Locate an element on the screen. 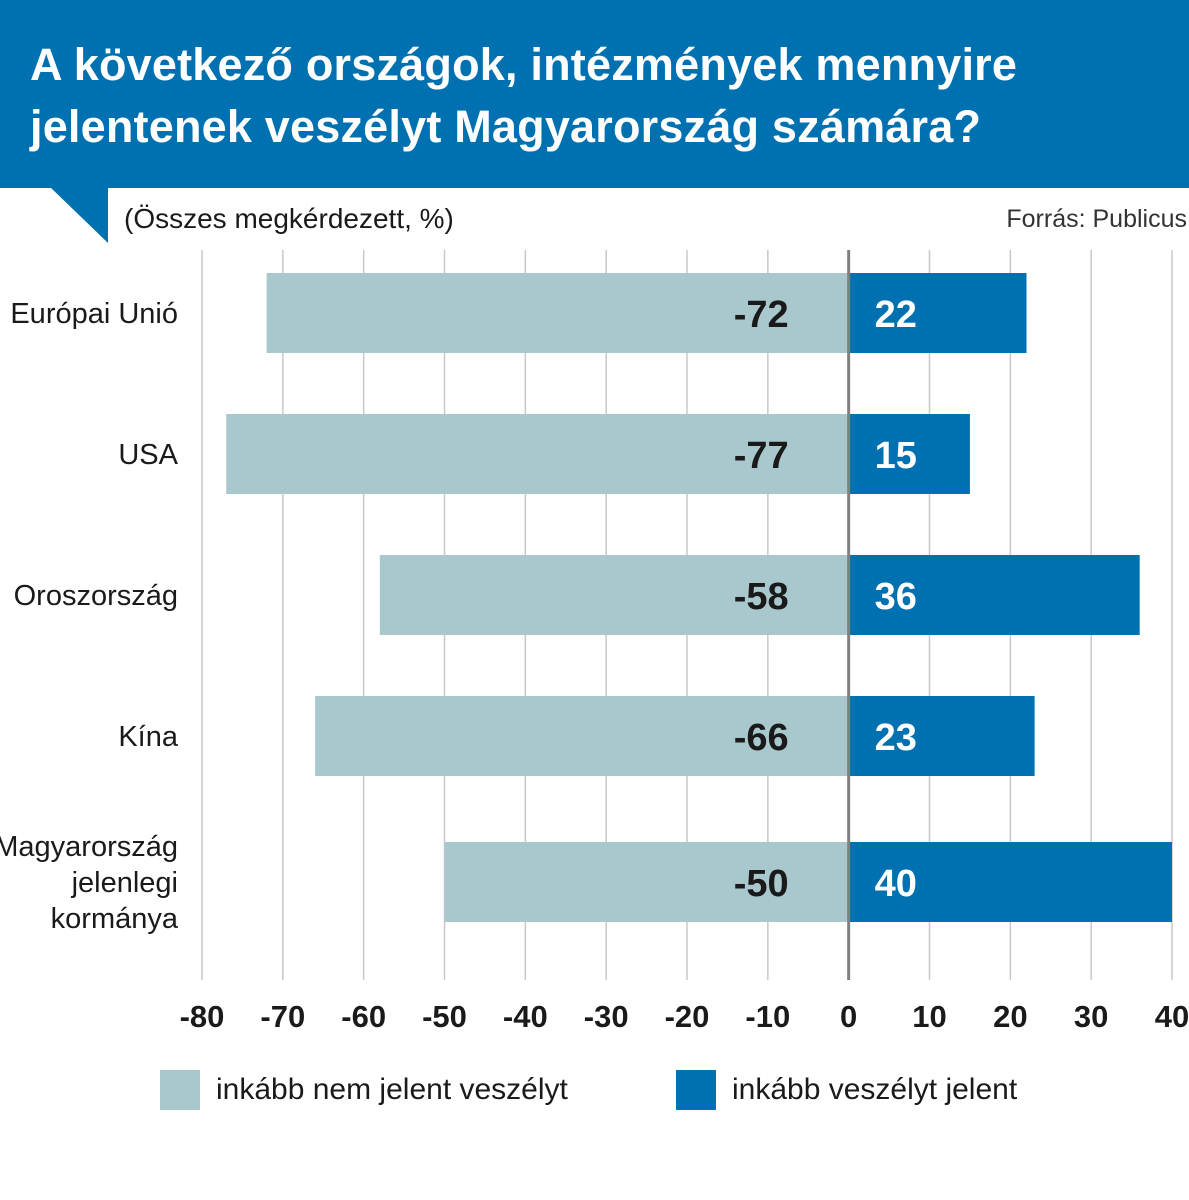  category-label-line: kormánya is located at coordinates (115, 919).